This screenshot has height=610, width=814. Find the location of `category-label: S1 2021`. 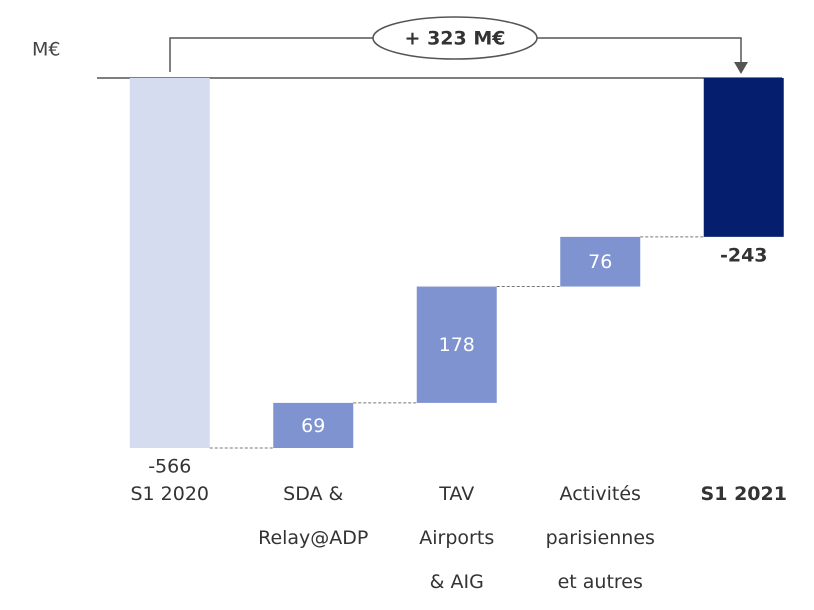

category-label: S1 2021 is located at coordinates (743, 494).